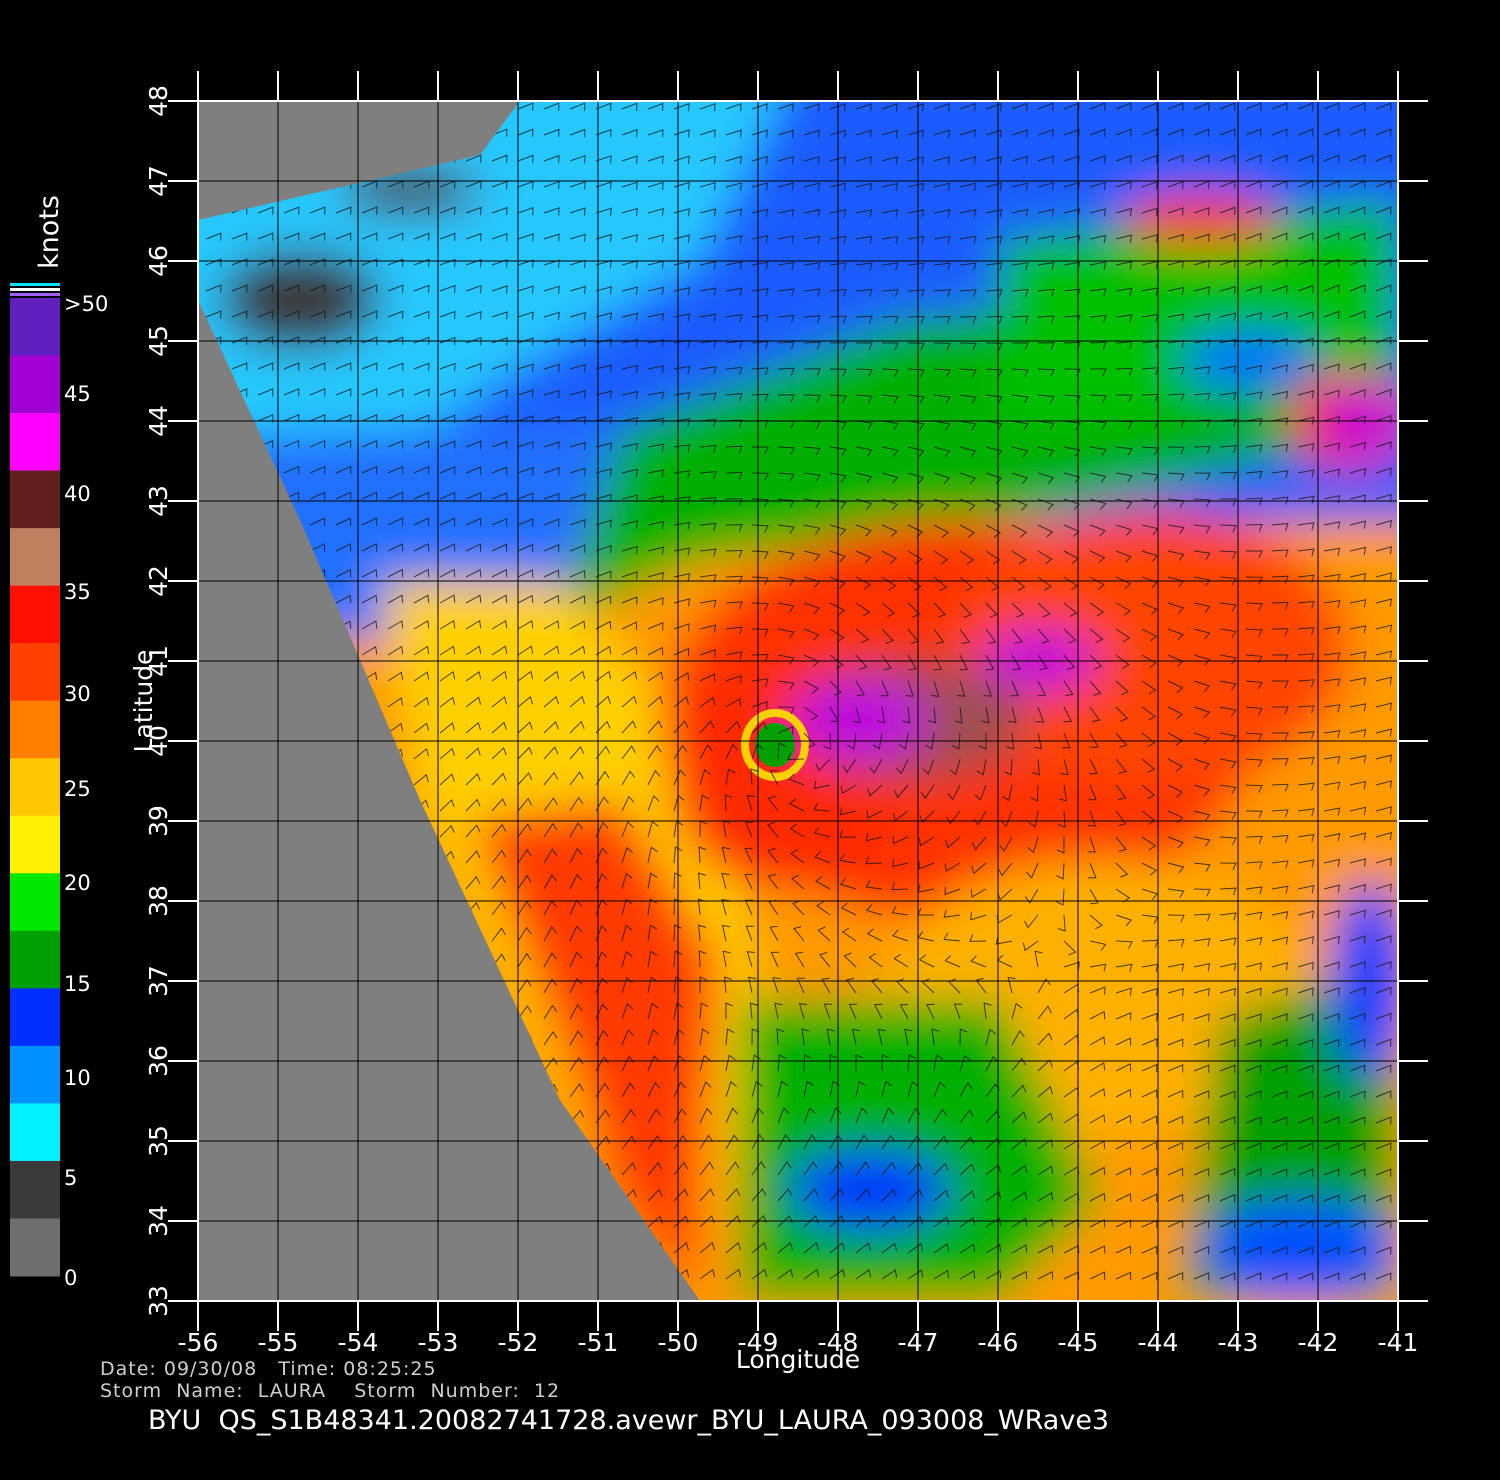 Image resolution: width=1500 pixels, height=1480 pixels. What do you see at coordinates (158, 581) in the screenshot?
I see `lat-tick-label: 42` at bounding box center [158, 581].